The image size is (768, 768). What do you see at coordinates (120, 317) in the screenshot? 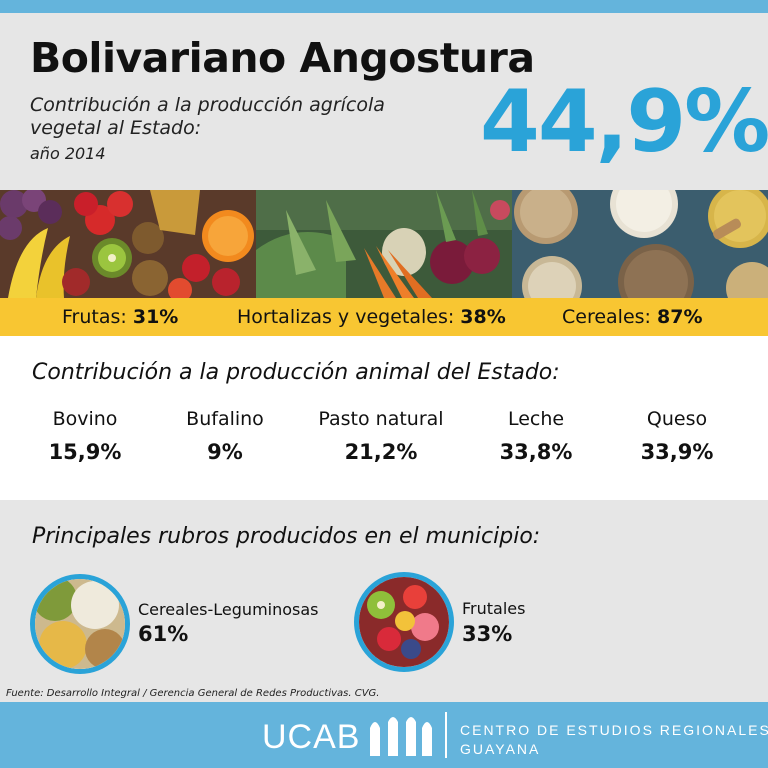
I see `frutas-stat: Frutas: 31%` at bounding box center [120, 317].